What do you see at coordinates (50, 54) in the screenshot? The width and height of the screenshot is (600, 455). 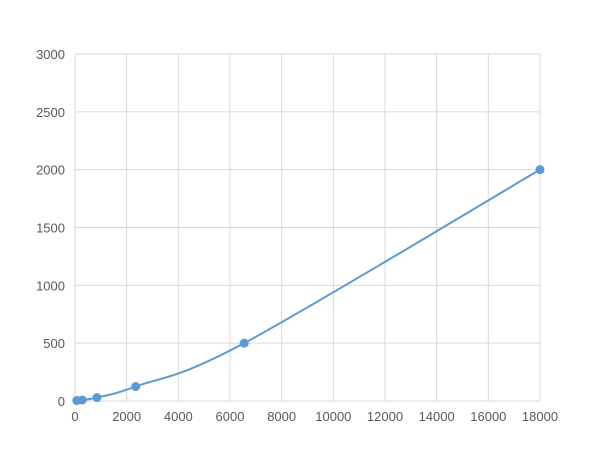 I see `y-tick-label: 3000` at bounding box center [50, 54].